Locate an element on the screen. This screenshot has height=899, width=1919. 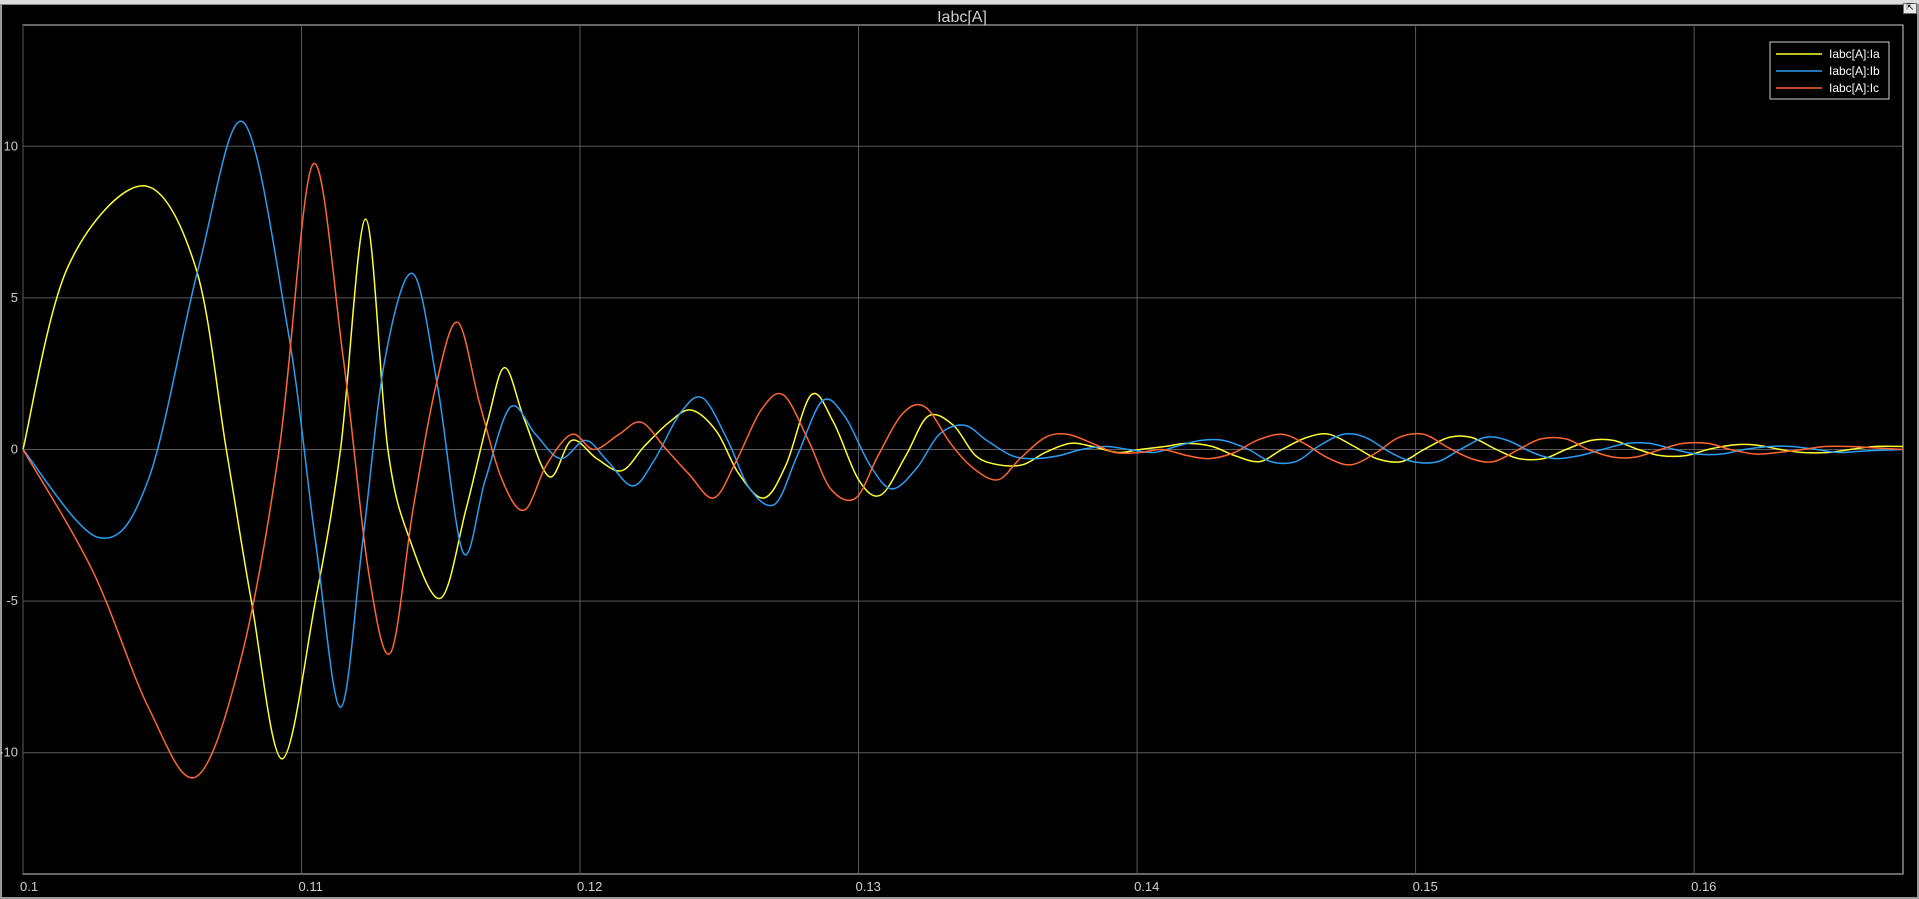
legend-label-ib: Iabc[A]:Ib is located at coordinates (1854, 71).